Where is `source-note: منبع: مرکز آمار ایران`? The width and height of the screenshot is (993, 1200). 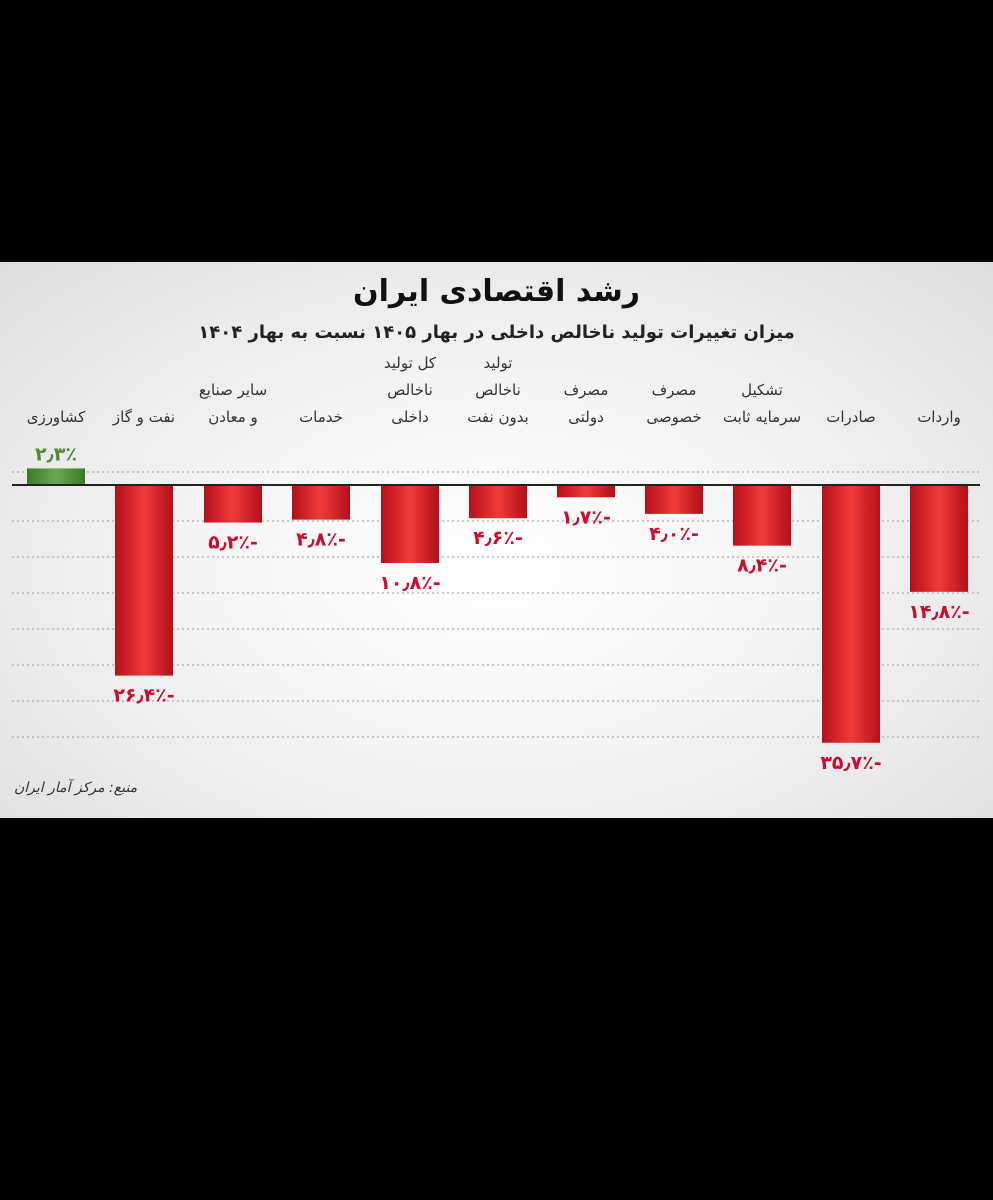
source-note: منبع: مرکز آمار ایران is located at coordinates (76, 788).